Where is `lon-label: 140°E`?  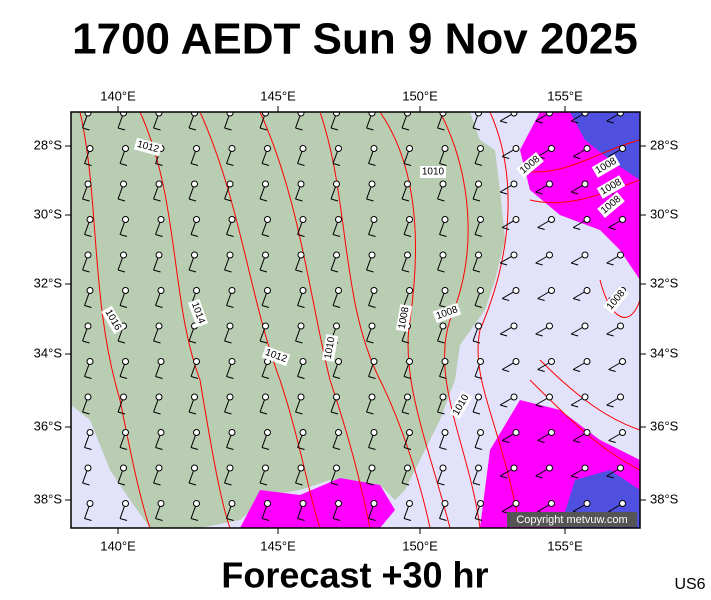 lon-label: 140°E is located at coordinates (118, 545).